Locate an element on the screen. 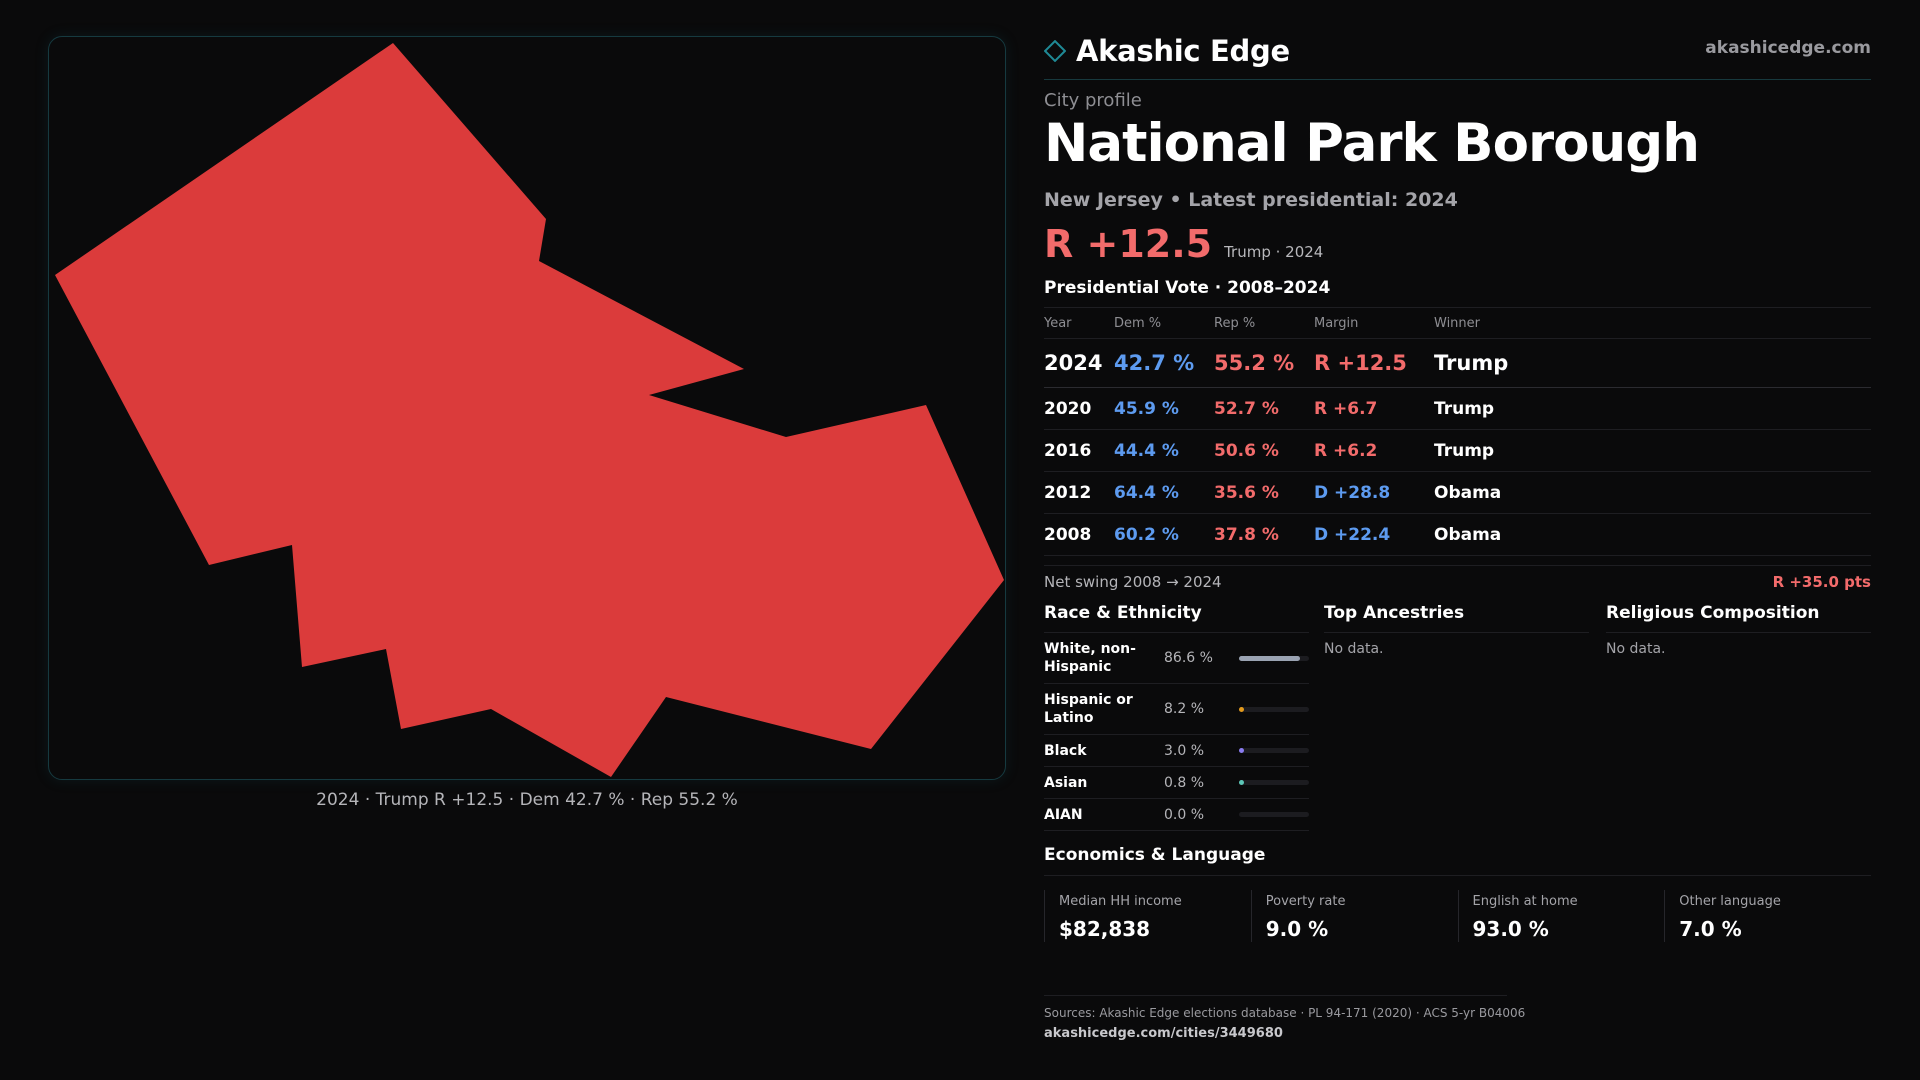 This screenshot has height=1080, width=1920. net-swing: Net swing 2008 → 2024 R +35.0 pts is located at coordinates (1457, 581).